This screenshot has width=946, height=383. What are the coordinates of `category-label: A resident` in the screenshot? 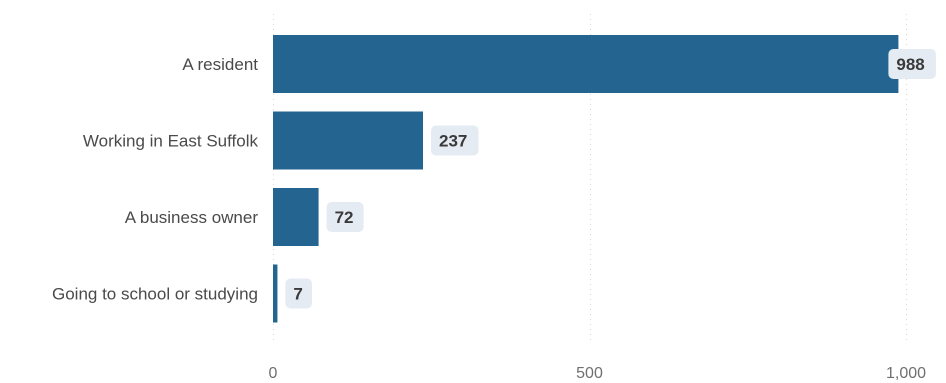 It's located at (220, 64).